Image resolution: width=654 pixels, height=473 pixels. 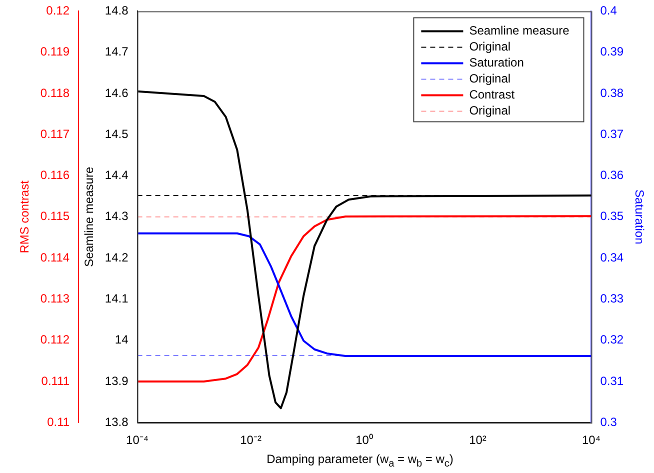 What do you see at coordinates (116, 133) in the screenshot?
I see `y-tick-label: 14.5` at bounding box center [116, 133].